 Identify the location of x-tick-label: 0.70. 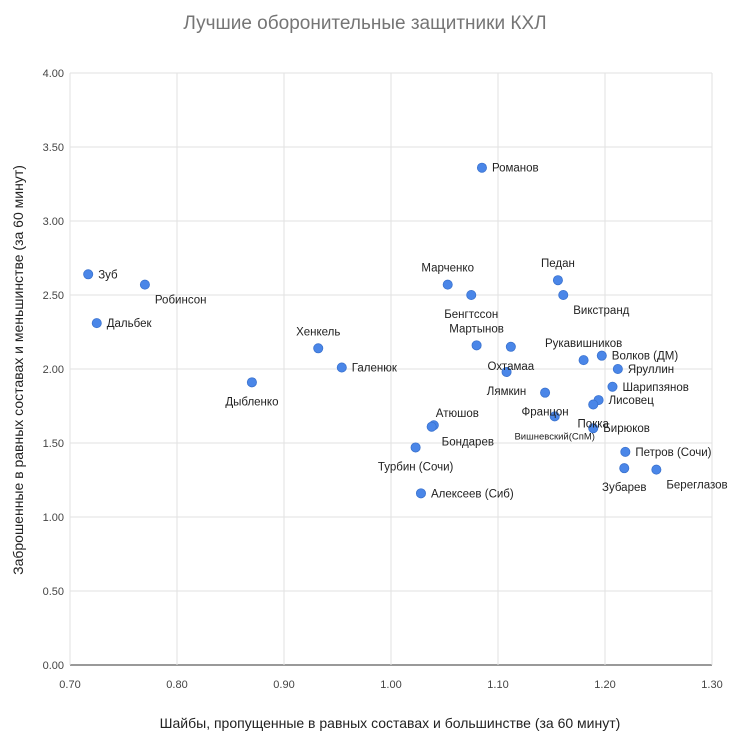
(69, 685).